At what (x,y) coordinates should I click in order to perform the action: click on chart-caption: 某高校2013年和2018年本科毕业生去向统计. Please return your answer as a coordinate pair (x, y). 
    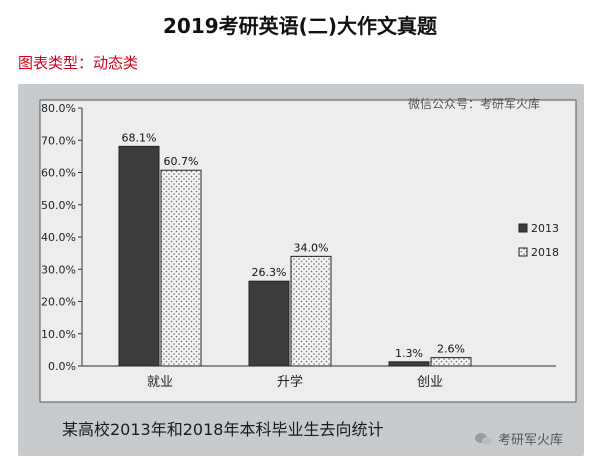
    Looking at the image, I should click on (223, 429).